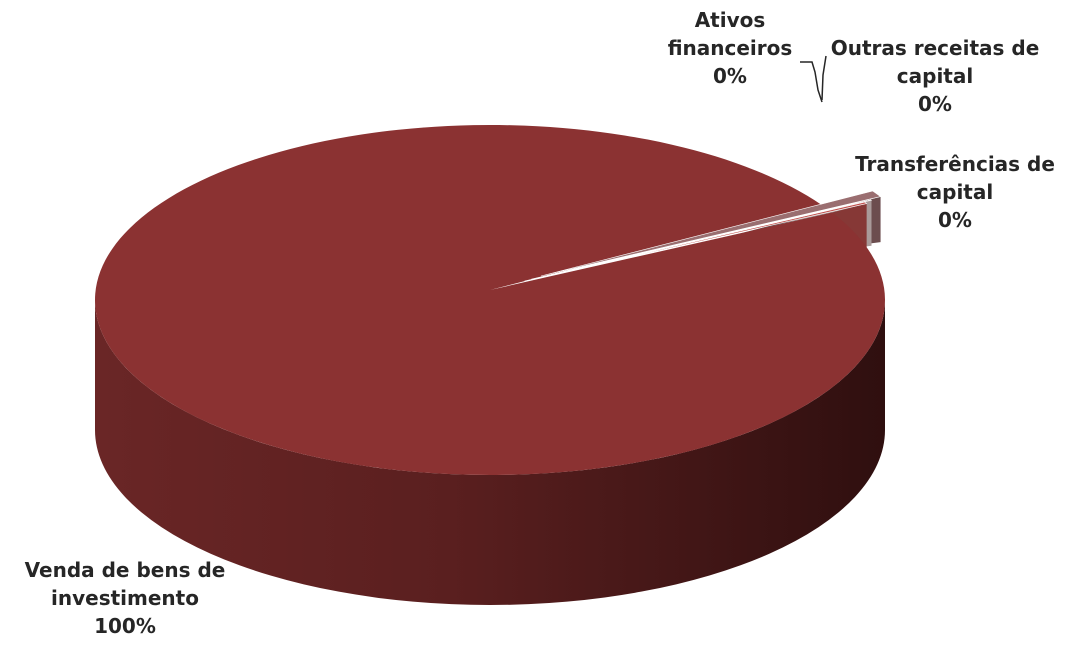 The height and width of the screenshot is (649, 1068). Describe the element at coordinates (125, 570) in the screenshot. I see `slice-label-name-line: Venda de bens de` at that location.